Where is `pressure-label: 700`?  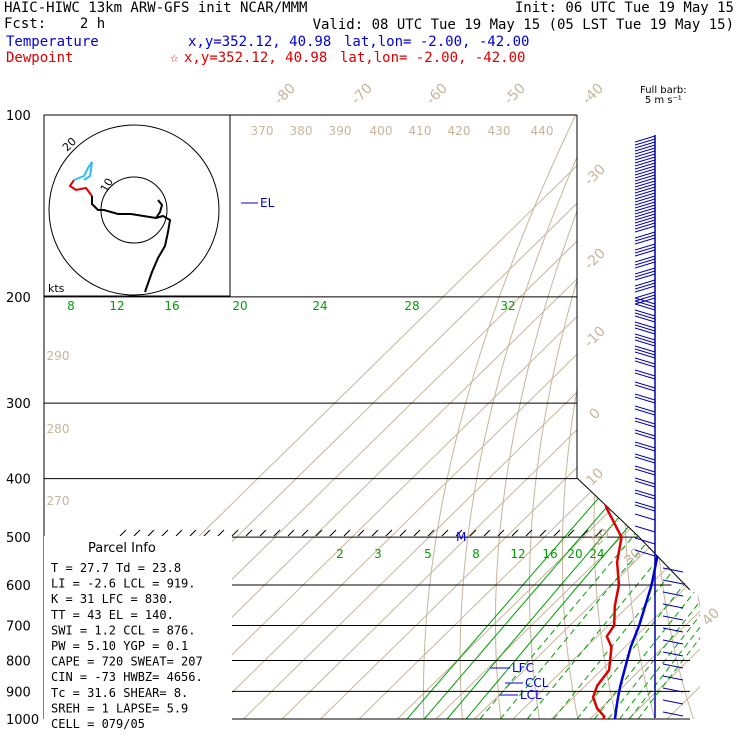
pressure-label: 700 is located at coordinates (18, 626).